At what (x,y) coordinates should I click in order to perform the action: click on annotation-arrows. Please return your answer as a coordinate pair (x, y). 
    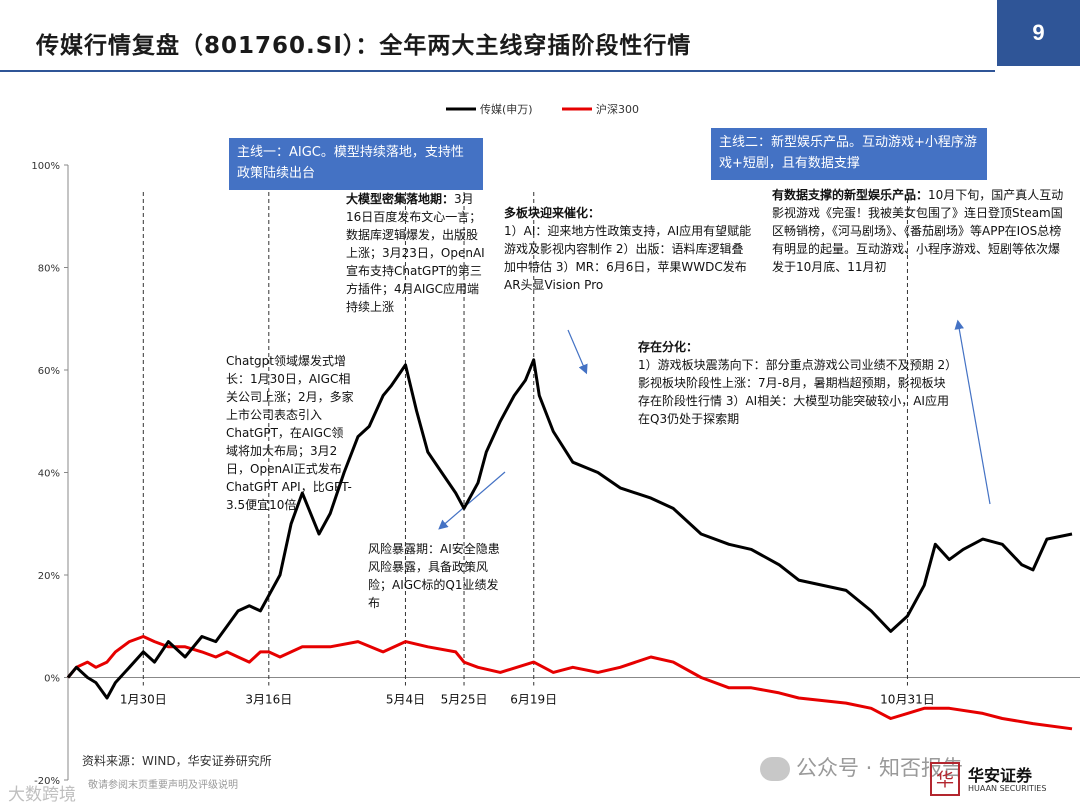
    Looking at the image, I should click on (714, 424).